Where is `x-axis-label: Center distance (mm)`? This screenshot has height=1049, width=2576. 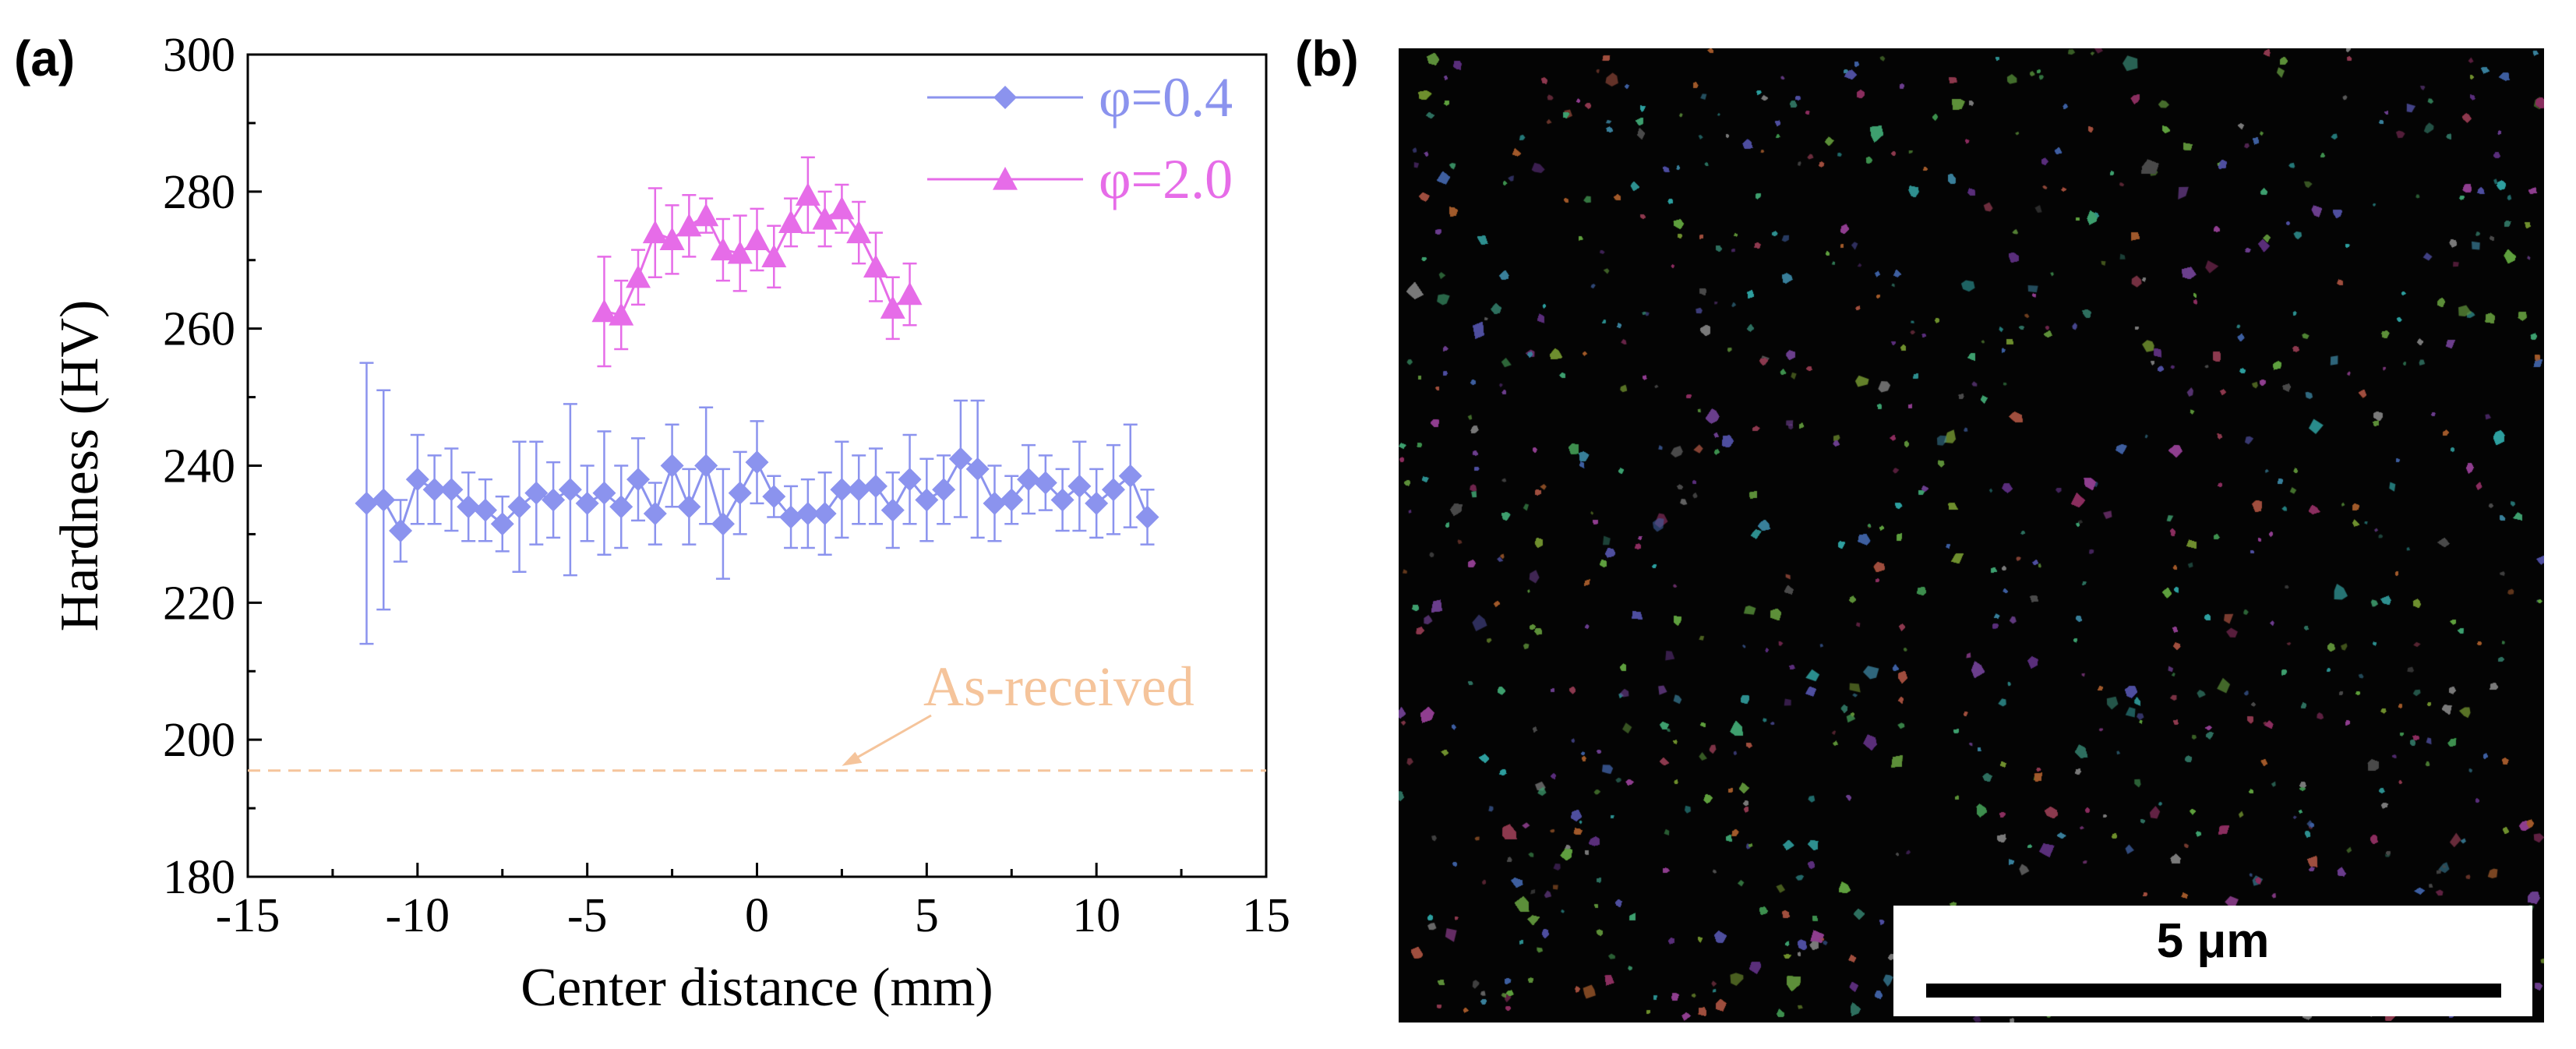
x-axis-label: Center distance (mm) is located at coordinates (756, 988).